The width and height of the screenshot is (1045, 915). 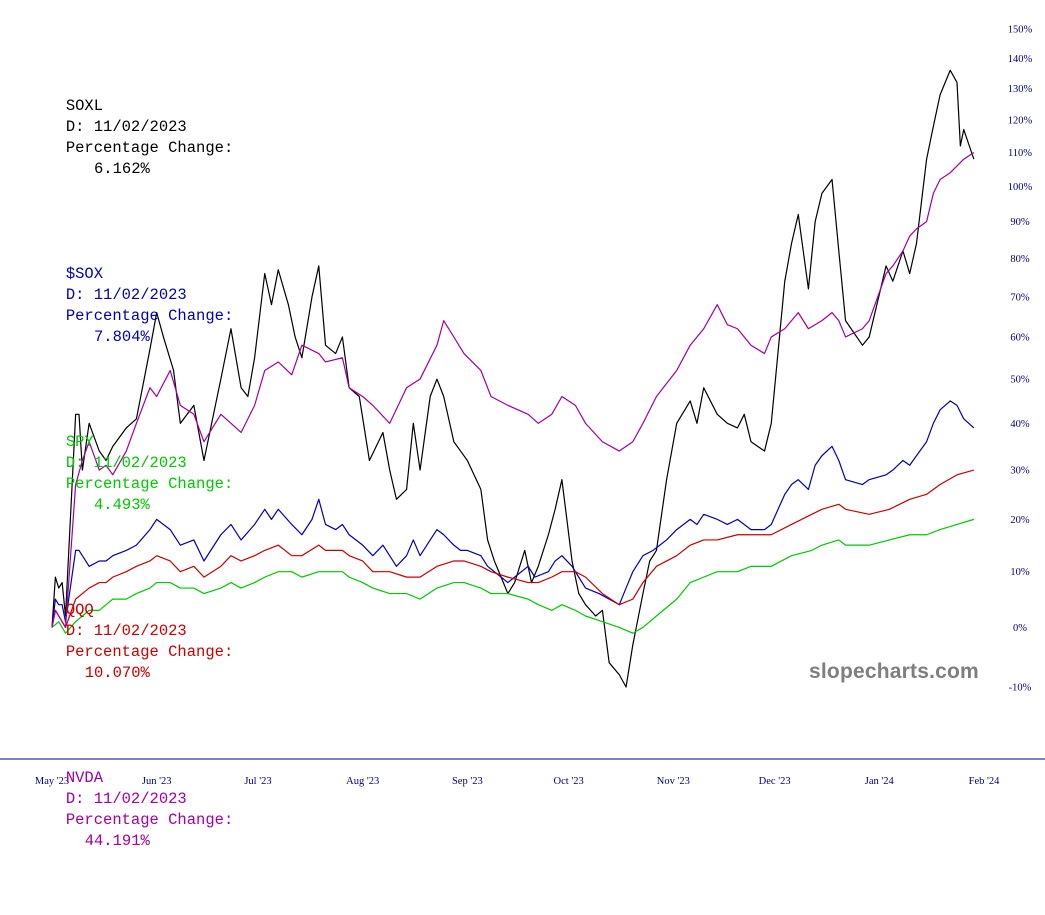 What do you see at coordinates (257, 781) in the screenshot?
I see `x-tick-label: Jul '23` at bounding box center [257, 781].